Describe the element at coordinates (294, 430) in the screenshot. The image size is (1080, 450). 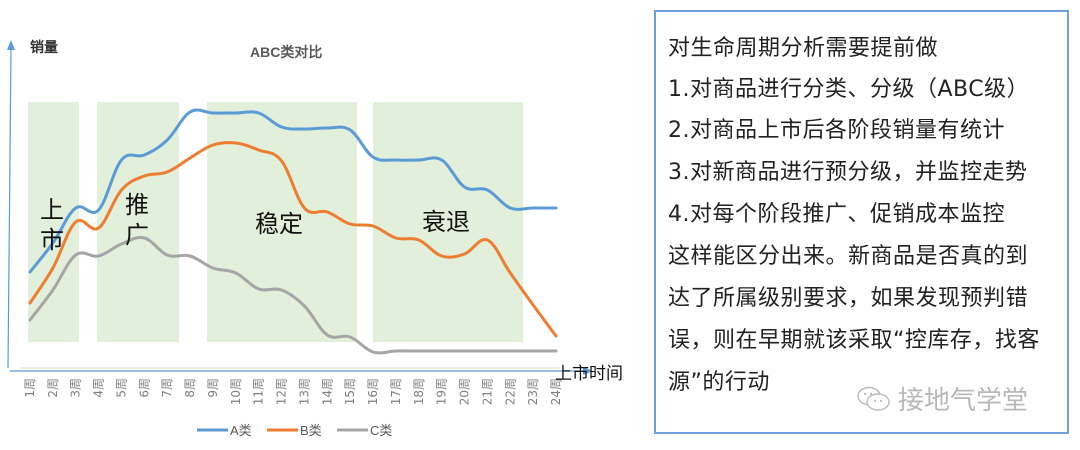
I see `legend: A类 B类 C类` at that location.